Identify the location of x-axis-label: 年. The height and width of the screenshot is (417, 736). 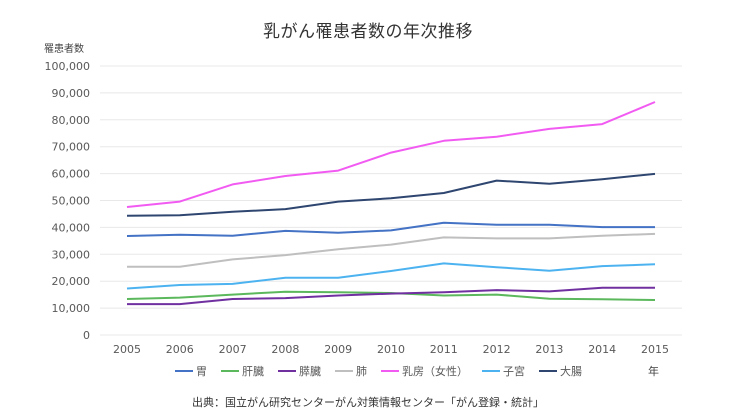
(653, 371).